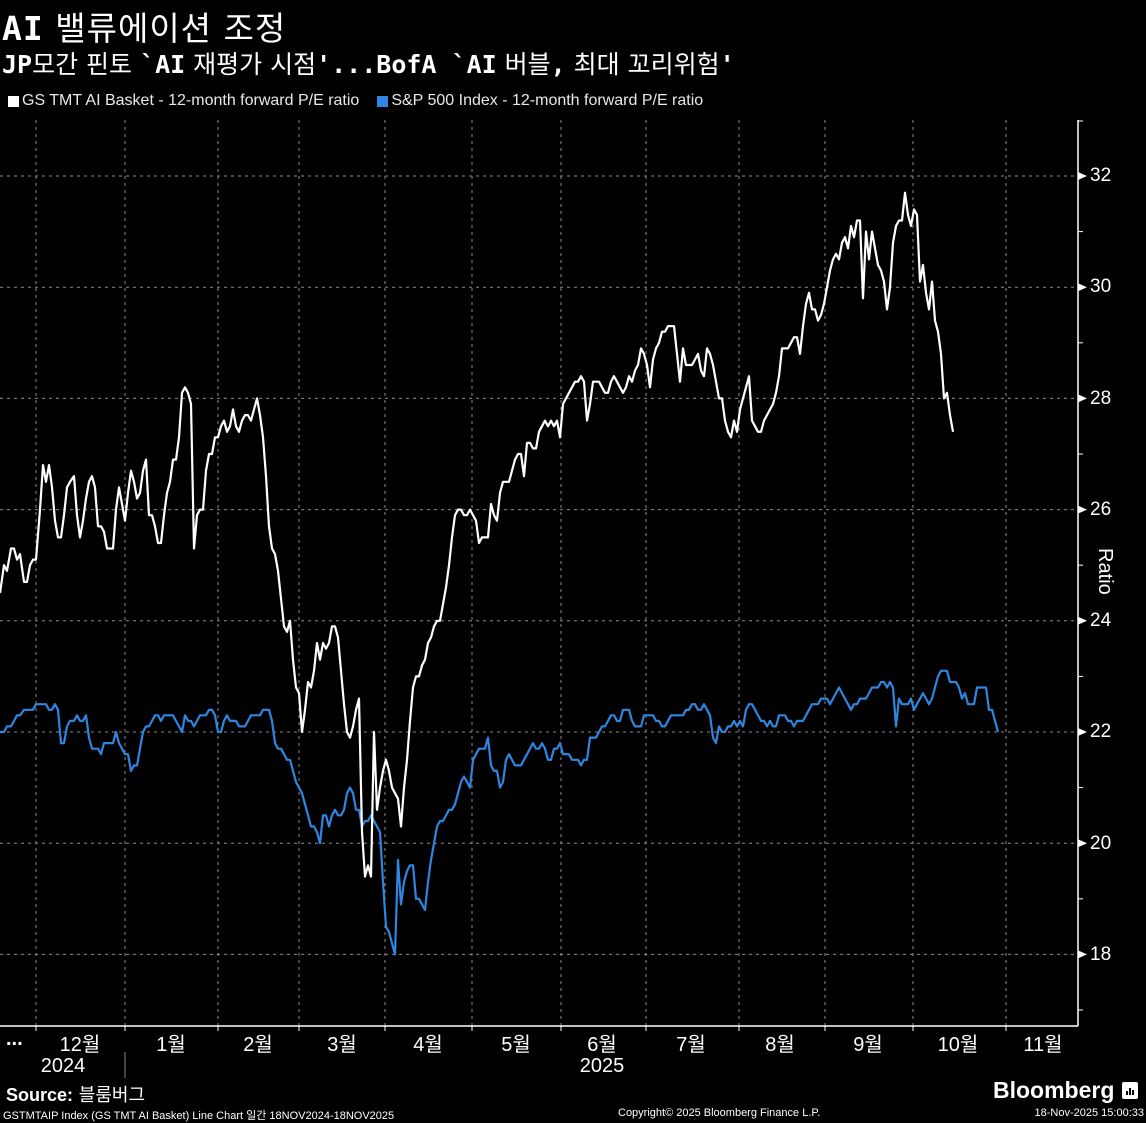  What do you see at coordinates (1054, 1090) in the screenshot?
I see `brand-name: Bloomberg` at bounding box center [1054, 1090].